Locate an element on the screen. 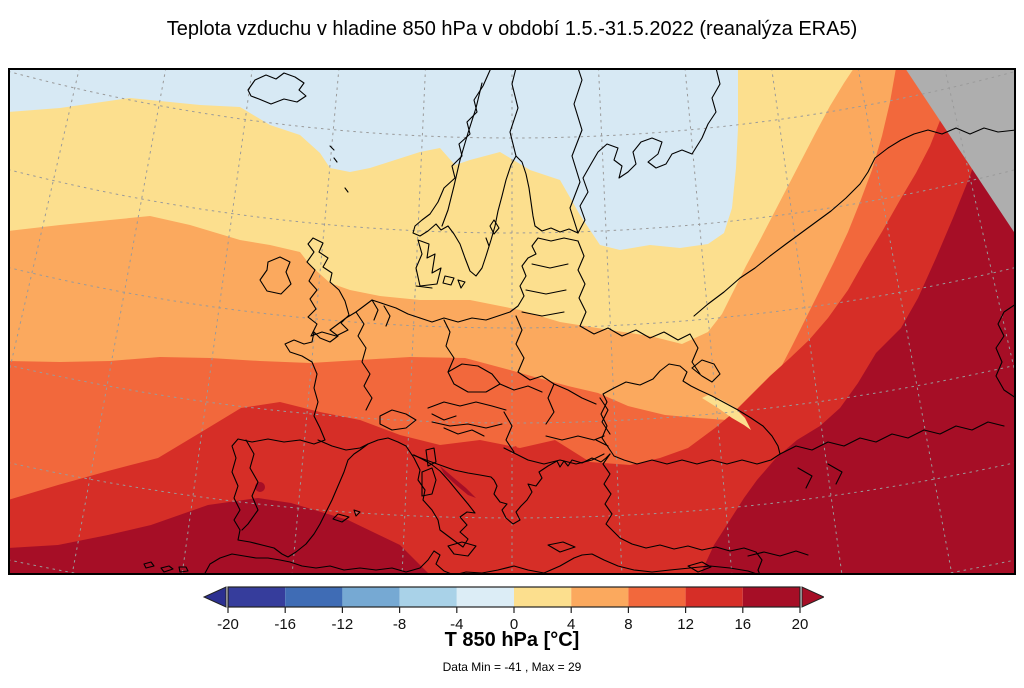 The height and width of the screenshot is (688, 1024). coast-westeurope-iberia is located at coordinates (326, 428).